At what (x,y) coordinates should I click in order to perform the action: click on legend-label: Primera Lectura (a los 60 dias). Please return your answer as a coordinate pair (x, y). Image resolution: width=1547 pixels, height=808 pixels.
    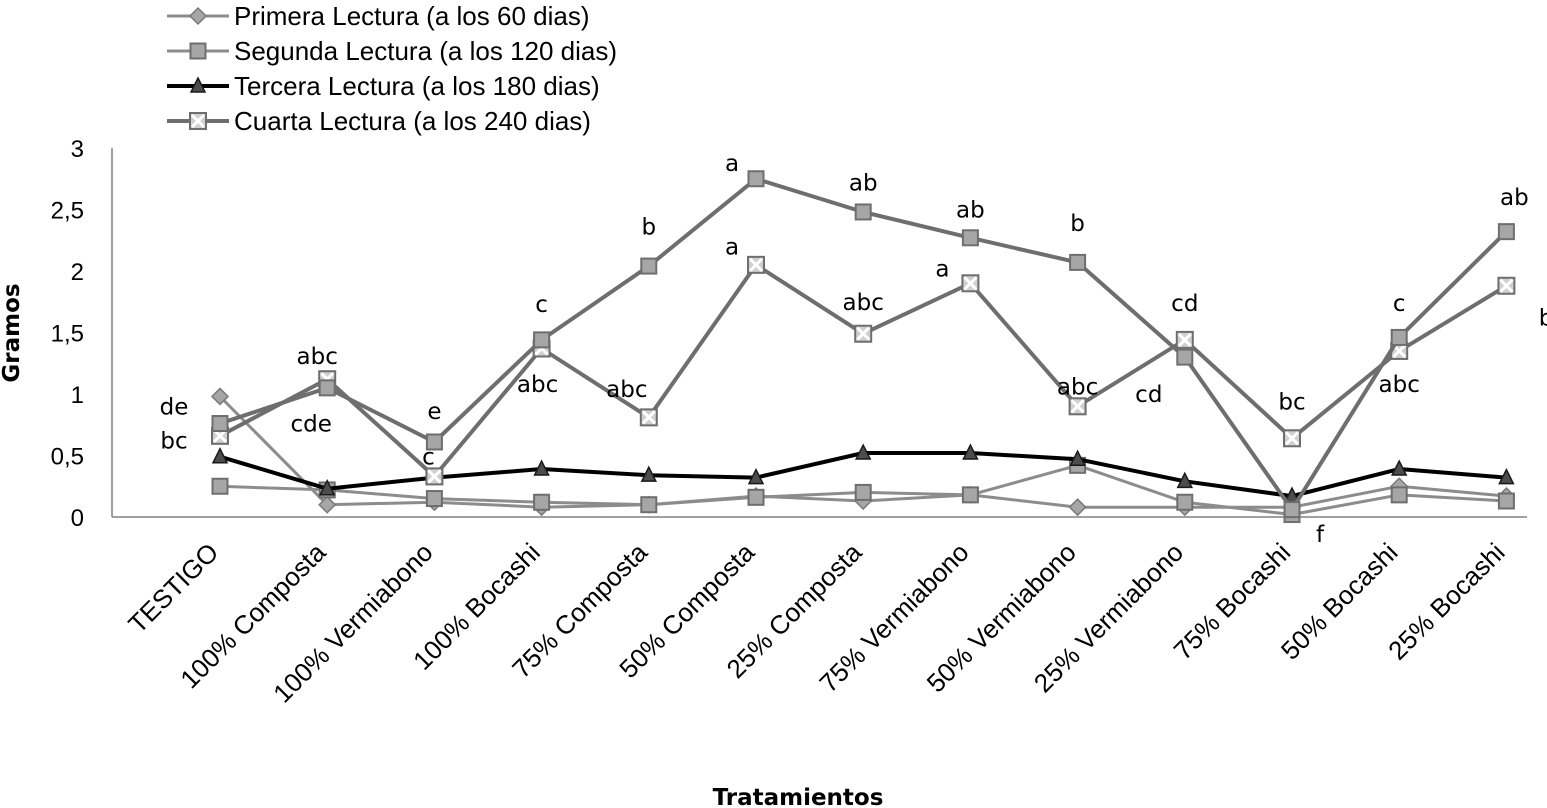
    Looking at the image, I should click on (411, 16).